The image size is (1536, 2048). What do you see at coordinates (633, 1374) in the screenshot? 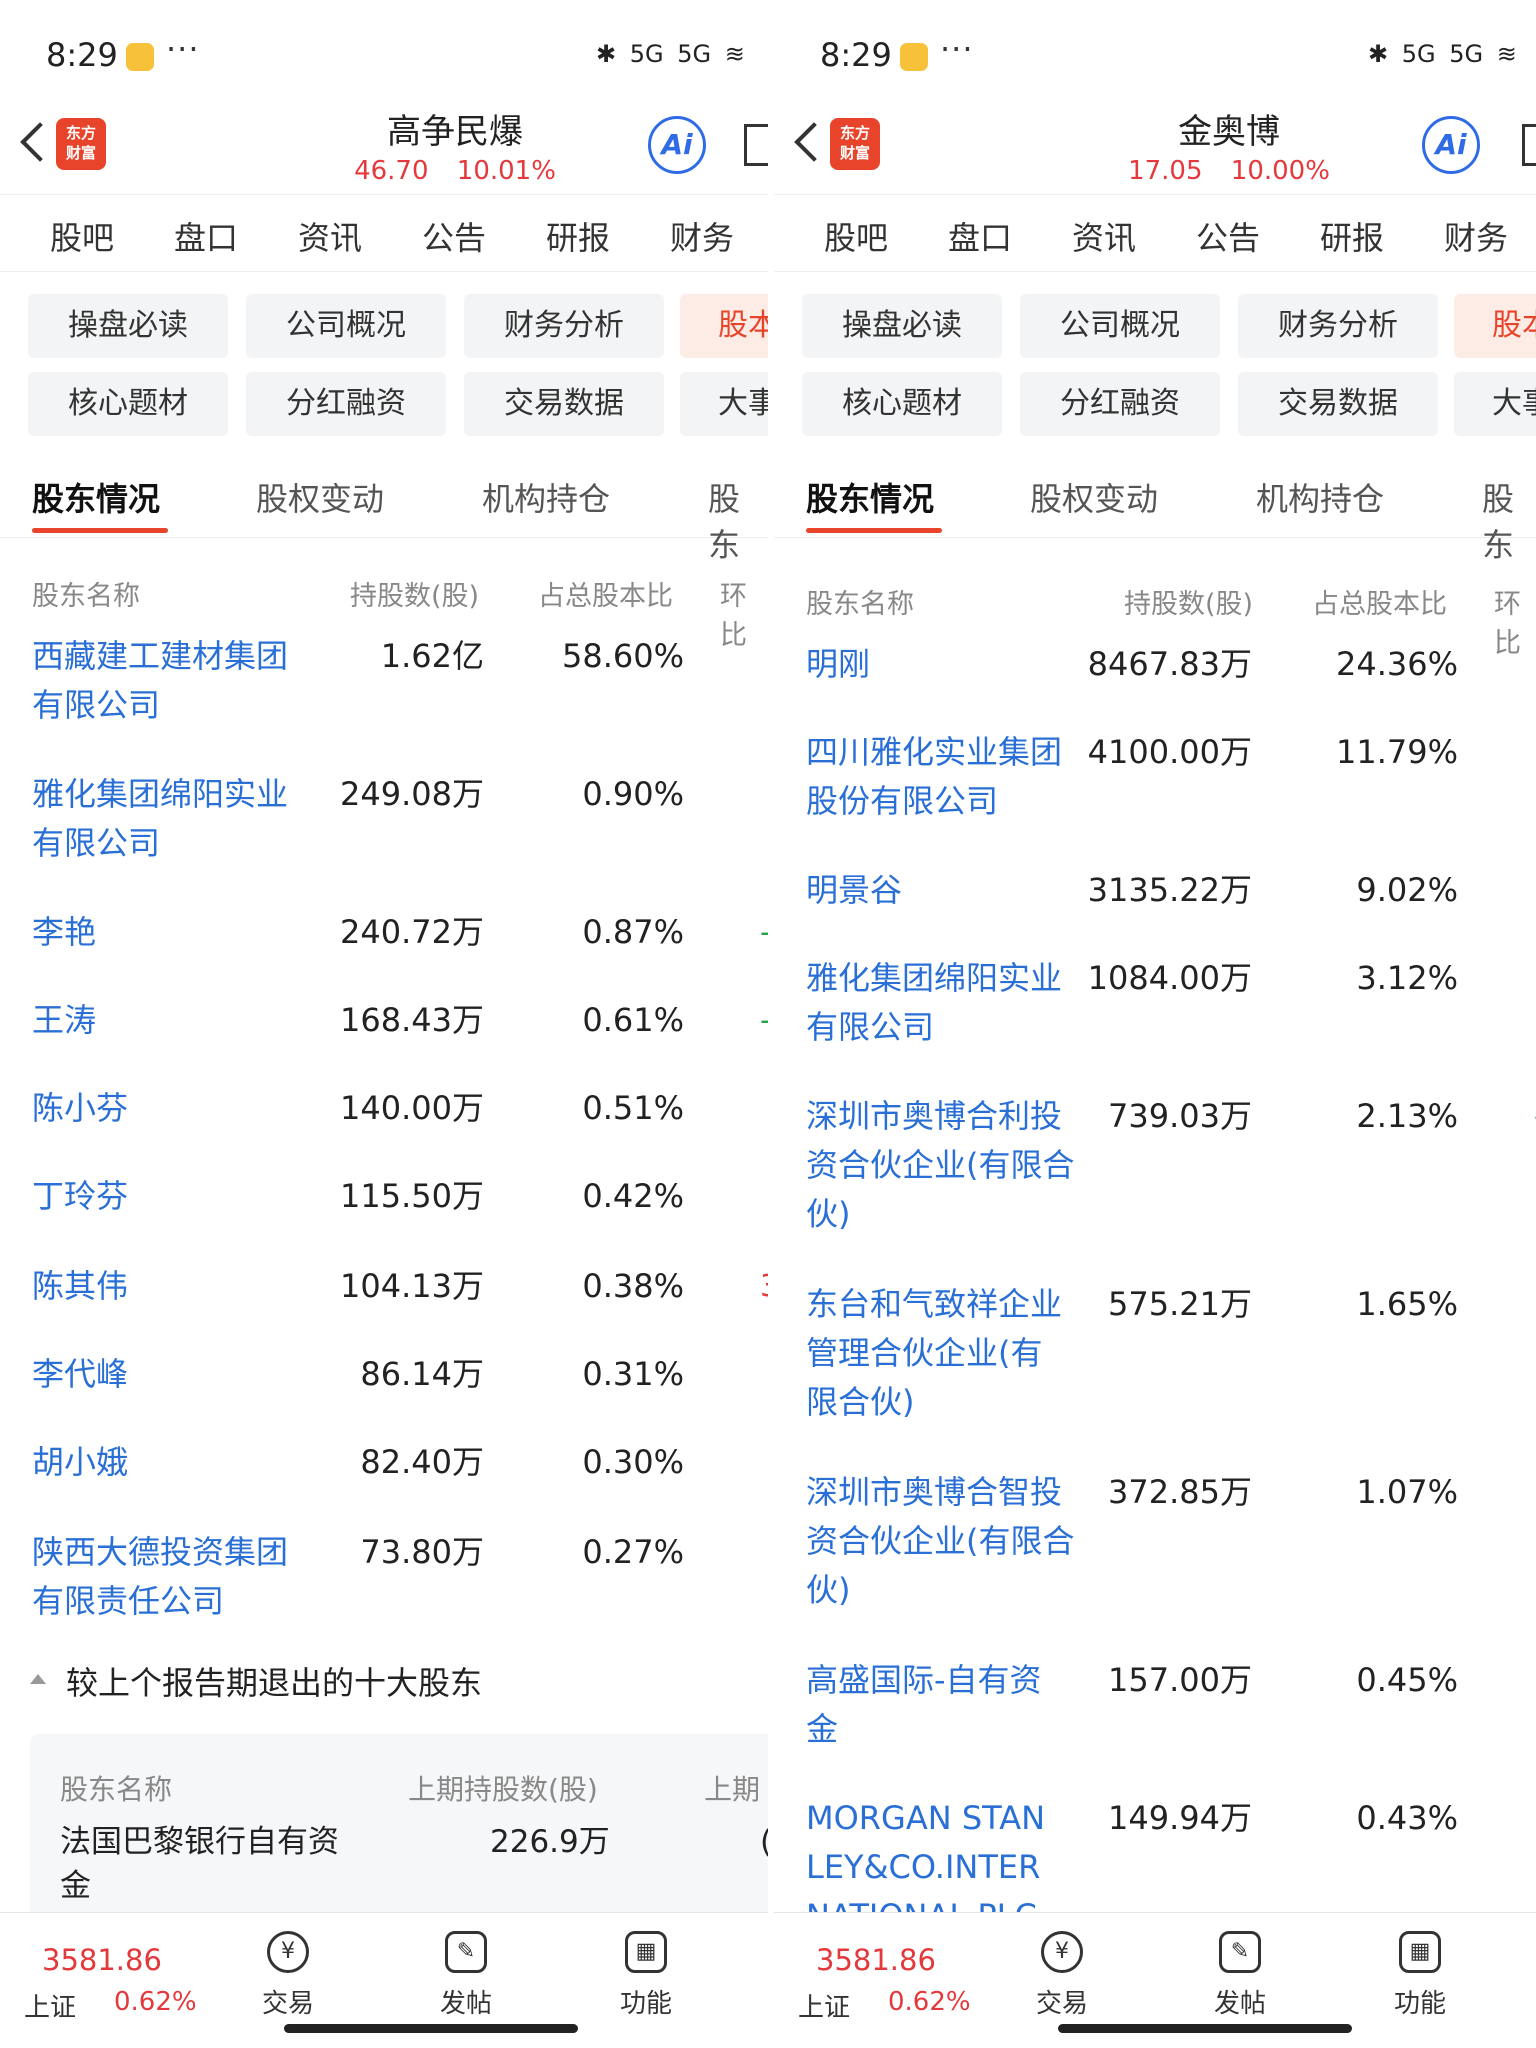
I see `share-ratio: 0.31%` at bounding box center [633, 1374].